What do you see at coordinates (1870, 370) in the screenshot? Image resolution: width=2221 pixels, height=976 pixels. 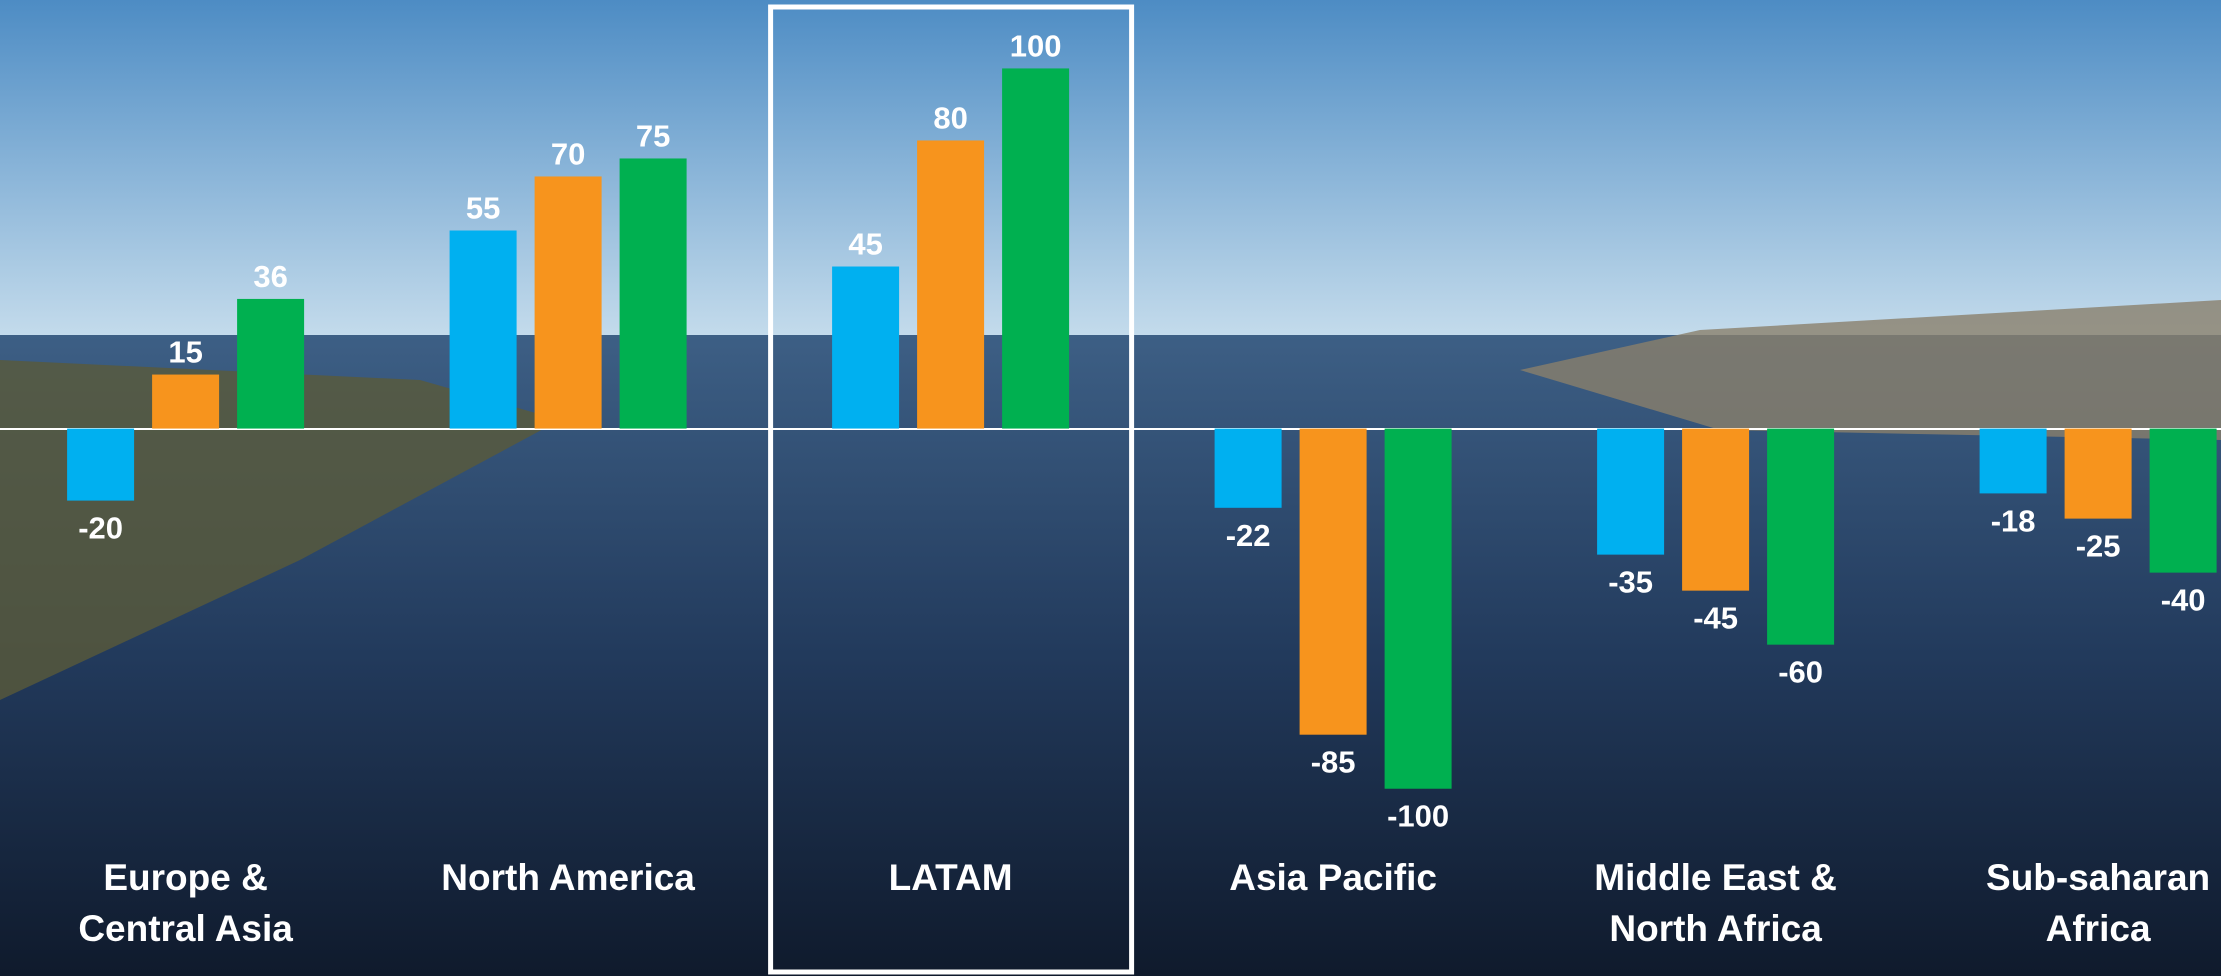 I see `background-city` at bounding box center [1870, 370].